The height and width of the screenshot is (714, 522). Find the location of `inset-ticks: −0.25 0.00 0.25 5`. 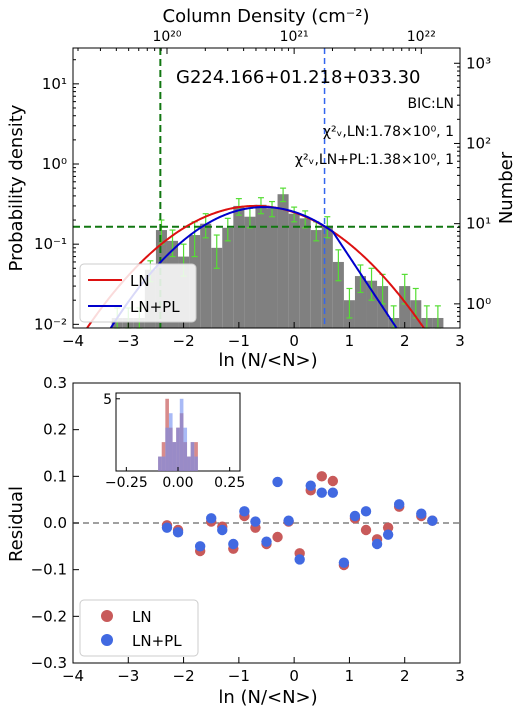

inset-ticks: −0.25 0.00 0.25 5 is located at coordinates (174, 441).